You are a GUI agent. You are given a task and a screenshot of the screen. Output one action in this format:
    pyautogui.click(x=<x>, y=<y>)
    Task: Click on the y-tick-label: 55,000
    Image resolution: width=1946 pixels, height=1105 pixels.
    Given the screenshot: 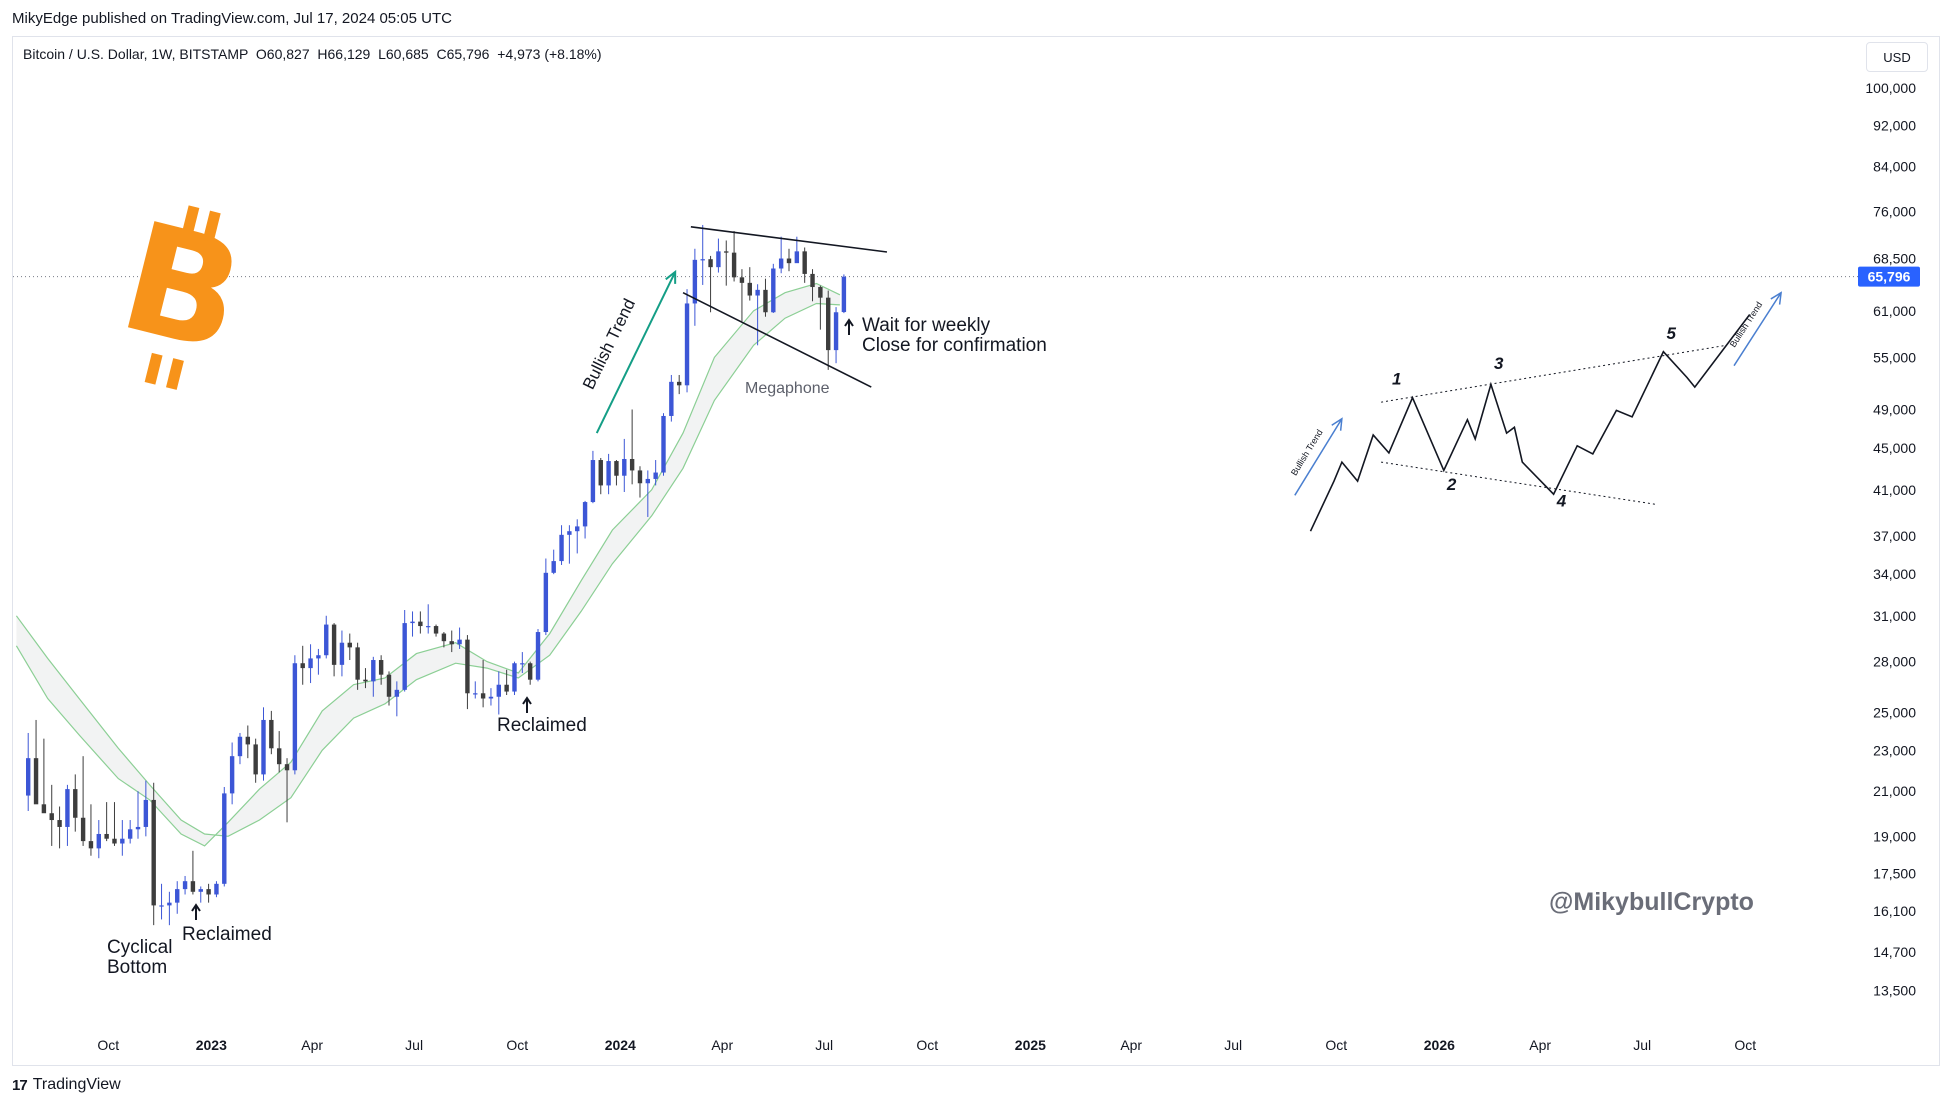 What is the action you would take?
    pyautogui.click(x=1894, y=357)
    